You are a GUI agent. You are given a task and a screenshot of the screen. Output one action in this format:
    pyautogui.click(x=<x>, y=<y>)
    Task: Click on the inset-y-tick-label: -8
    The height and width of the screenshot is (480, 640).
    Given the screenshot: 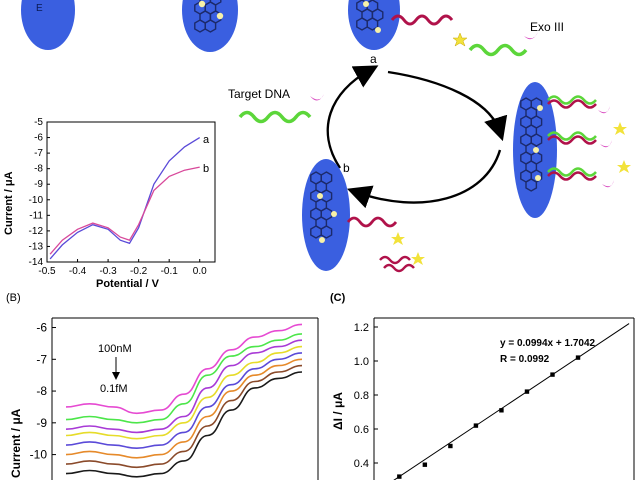 What is the action you would take?
    pyautogui.click(x=38, y=169)
    